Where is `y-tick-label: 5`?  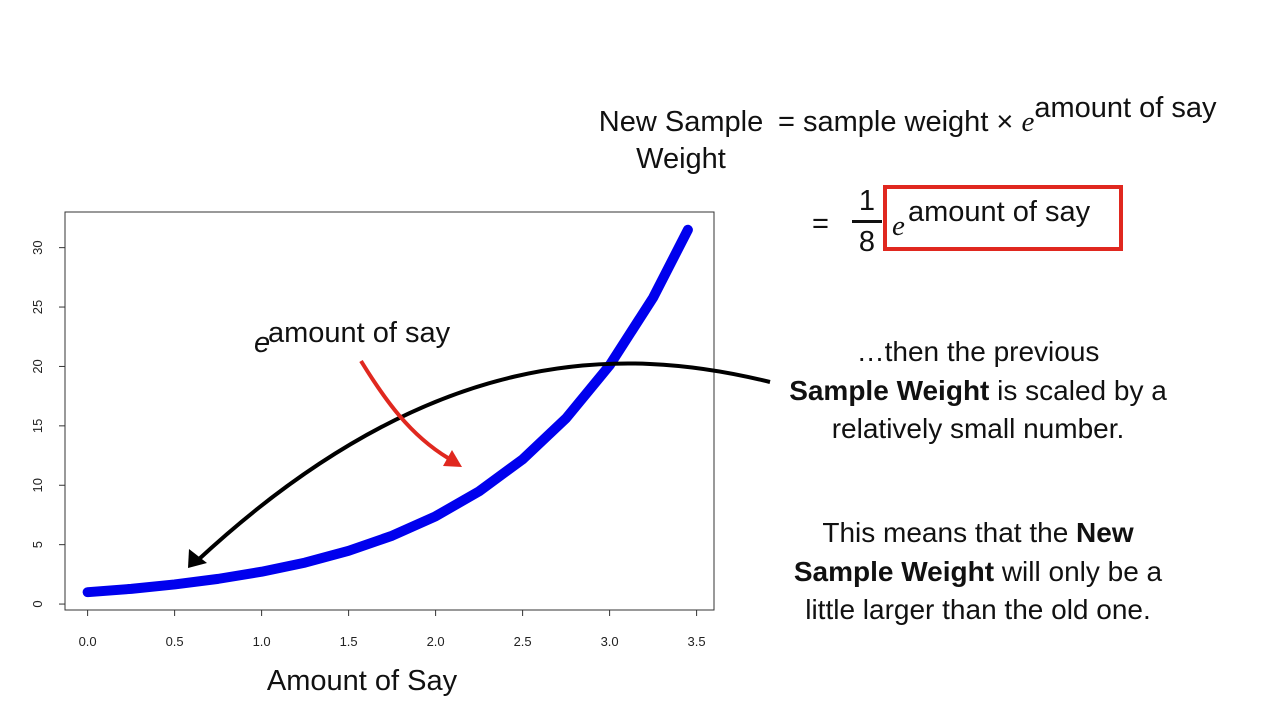 y-tick-label: 5 is located at coordinates (37, 544).